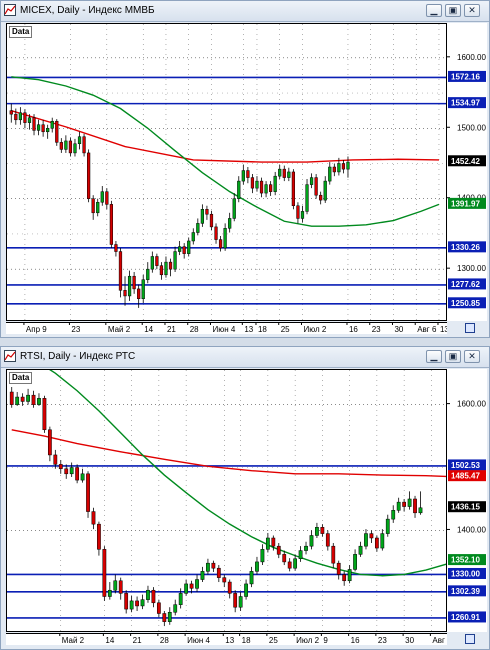 The width and height of the screenshot is (490, 650). What do you see at coordinates (465, 465) in the screenshot?
I see `level-price-label: 1502.53` at bounding box center [465, 465].